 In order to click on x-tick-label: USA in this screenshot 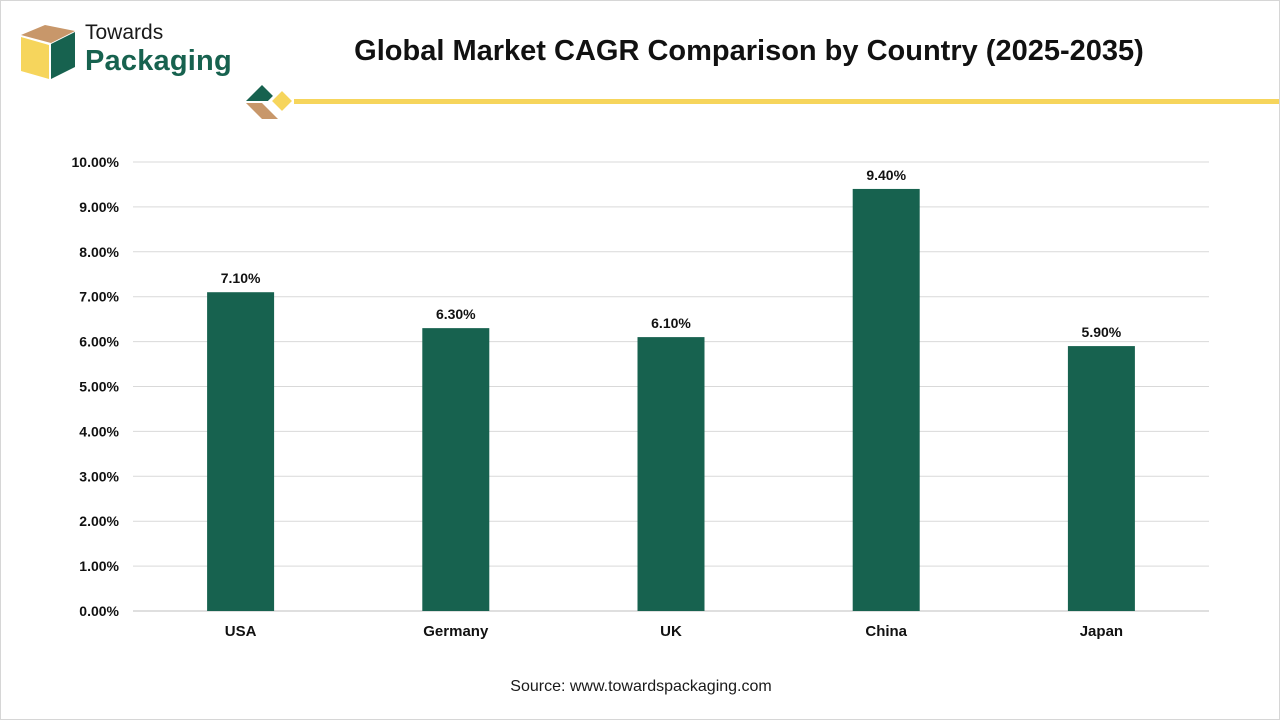, I will do `click(241, 631)`.